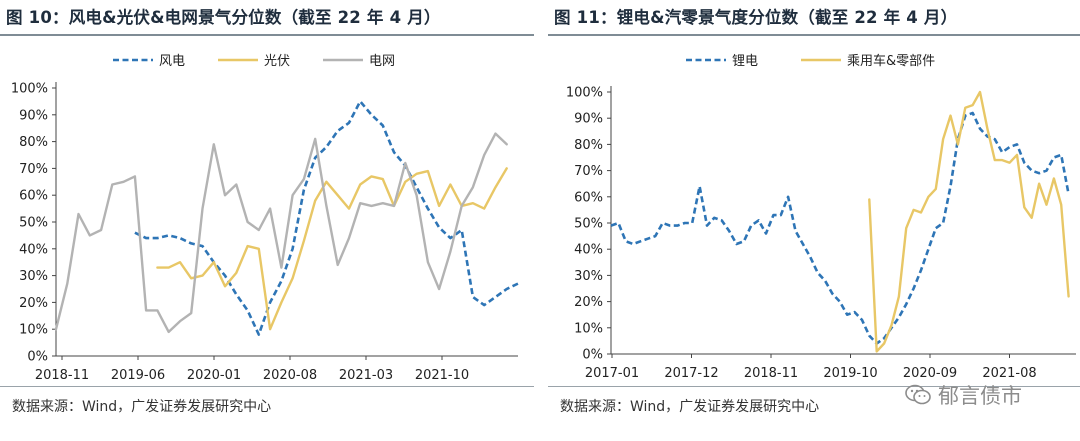  I want to click on chart-title: 图 11：锂电&汽零景气度分位数（截至 22 年 4 月）, so click(756, 17).